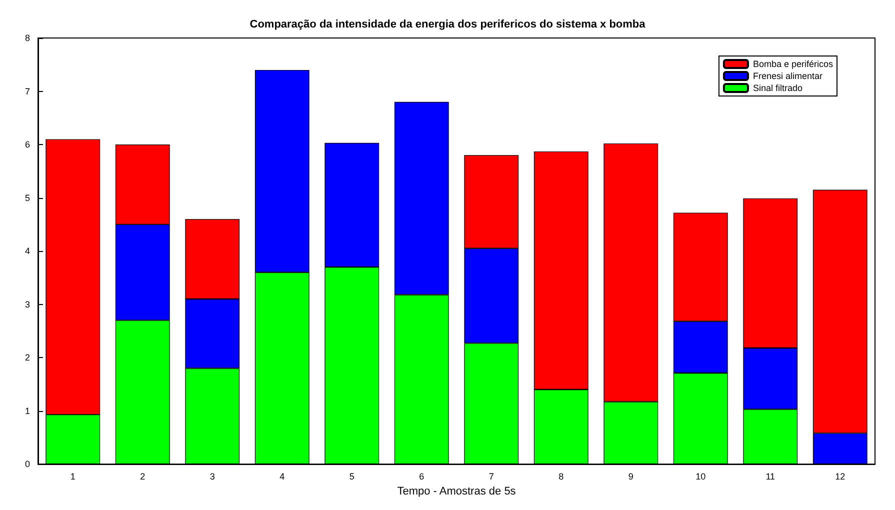 This screenshot has height=510, width=895. Describe the element at coordinates (27, 357) in the screenshot. I see `y-tick-label: 2` at that location.